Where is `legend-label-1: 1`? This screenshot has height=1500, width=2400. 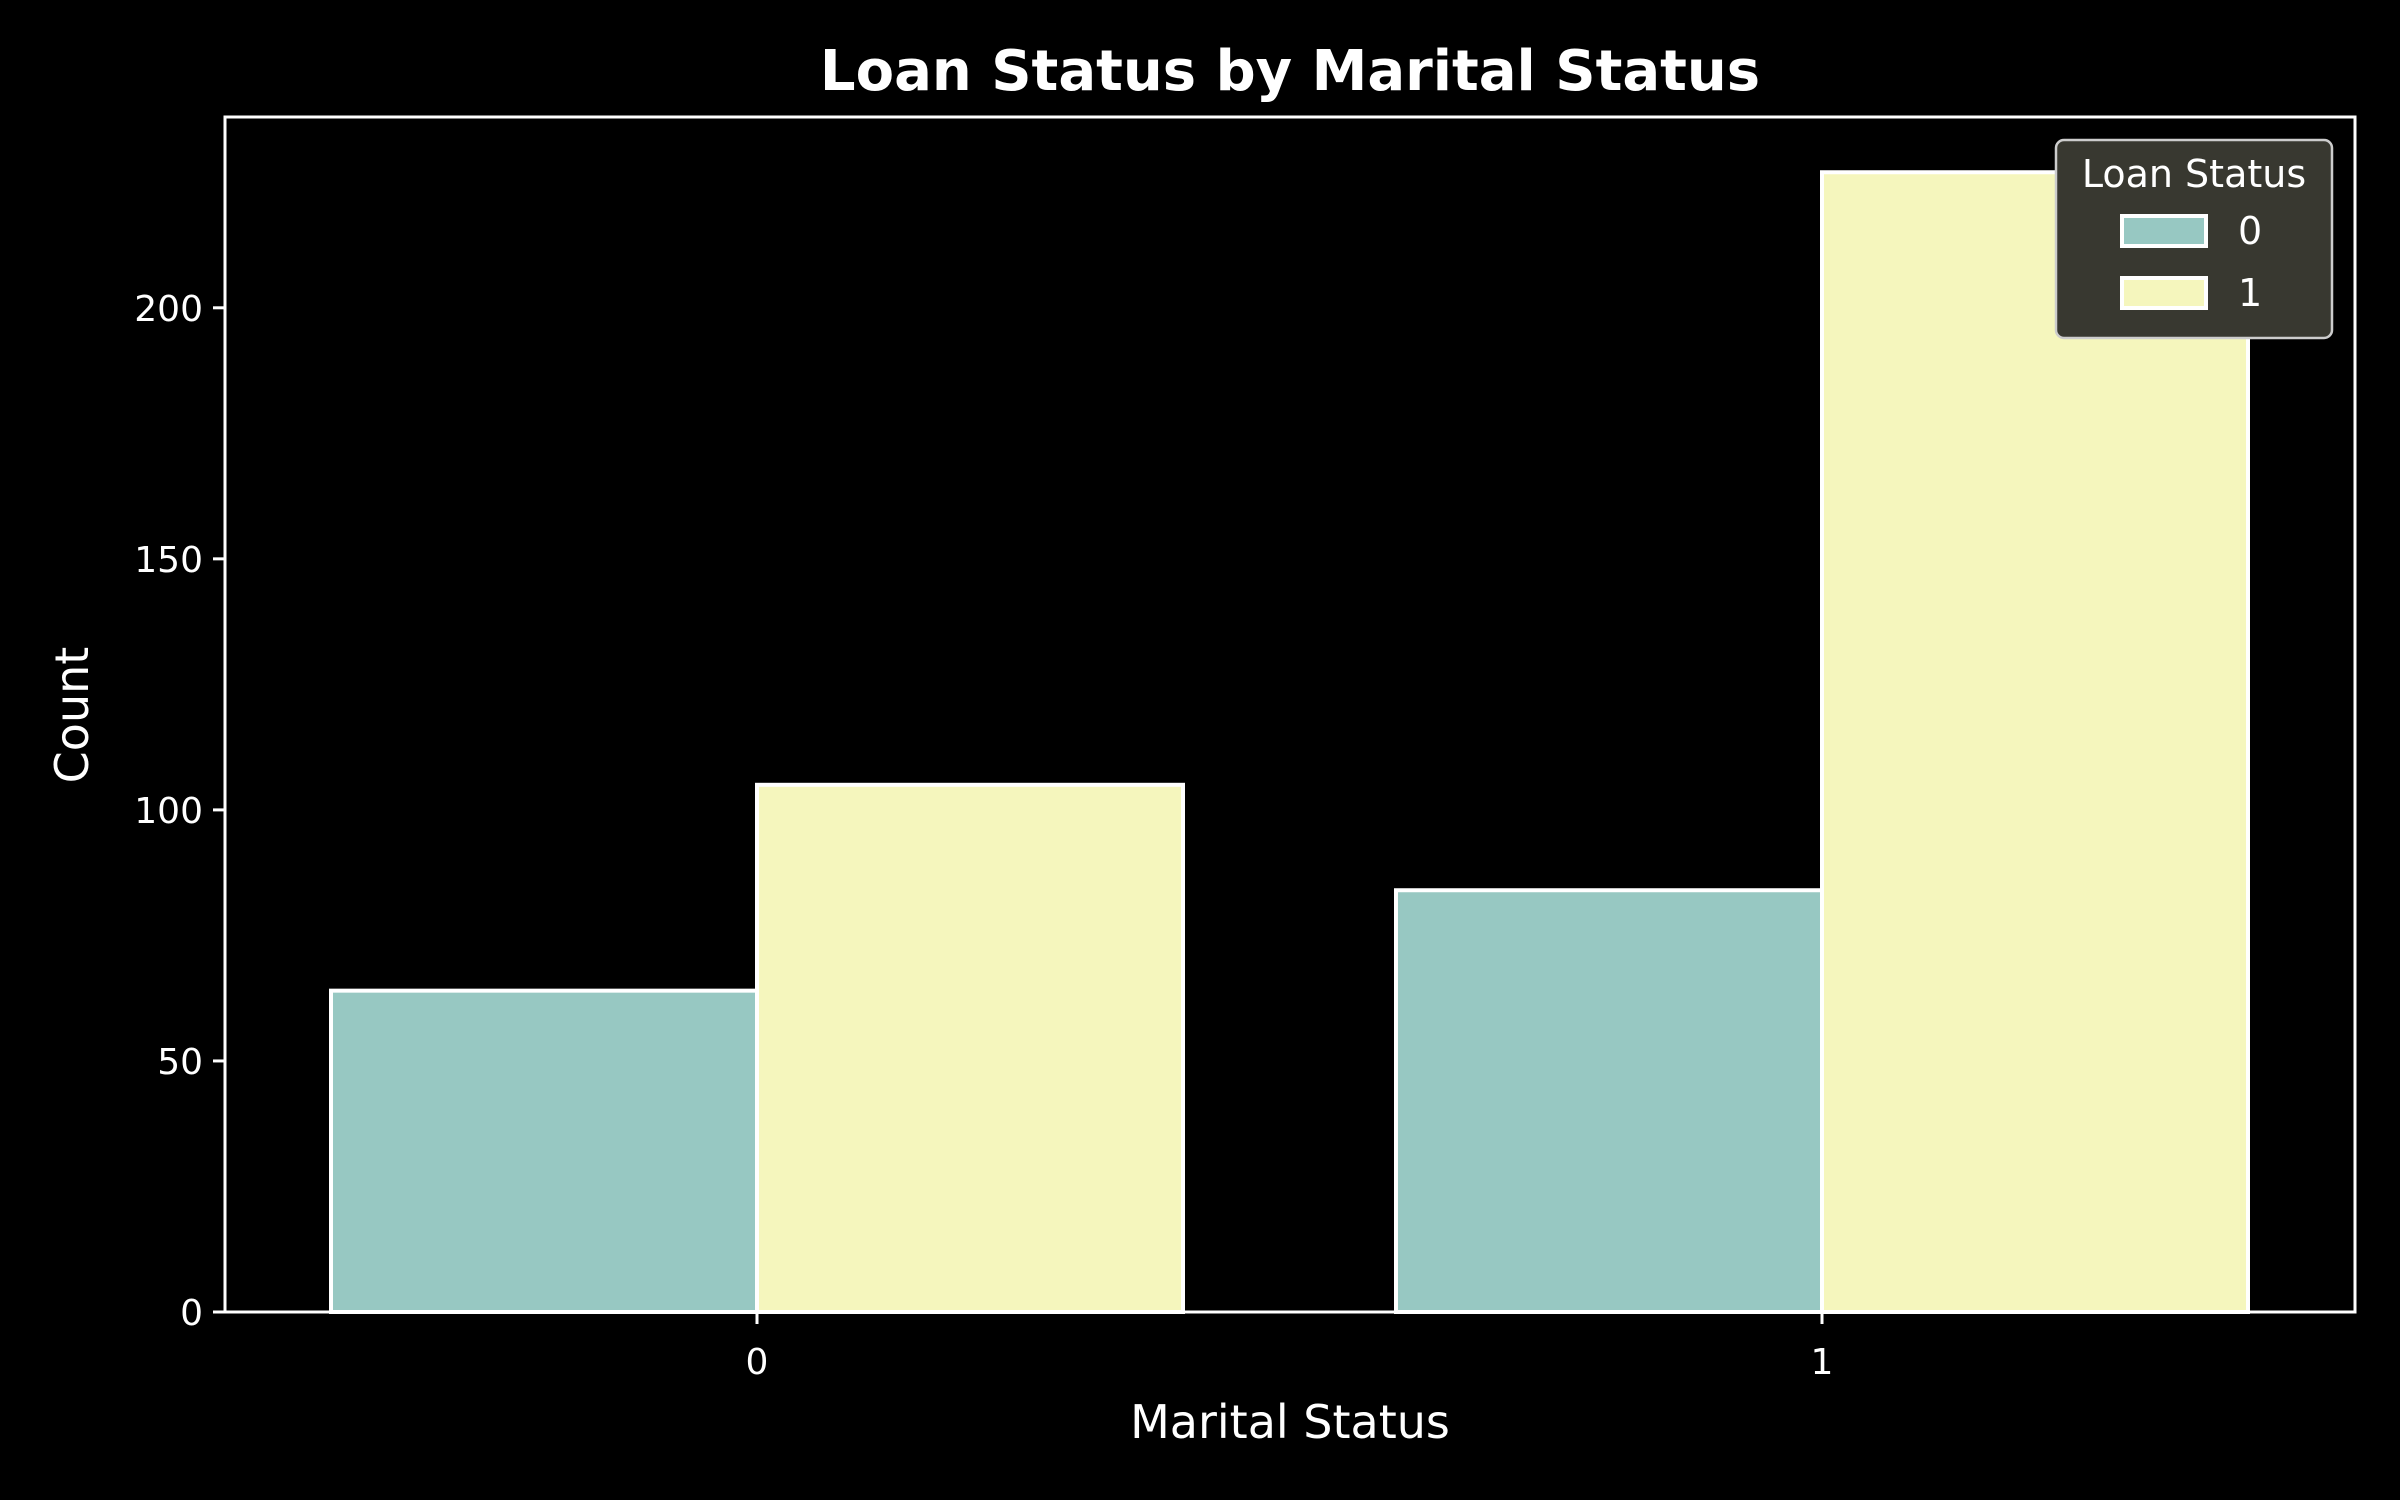
legend-label-1: 1 is located at coordinates (2250, 293).